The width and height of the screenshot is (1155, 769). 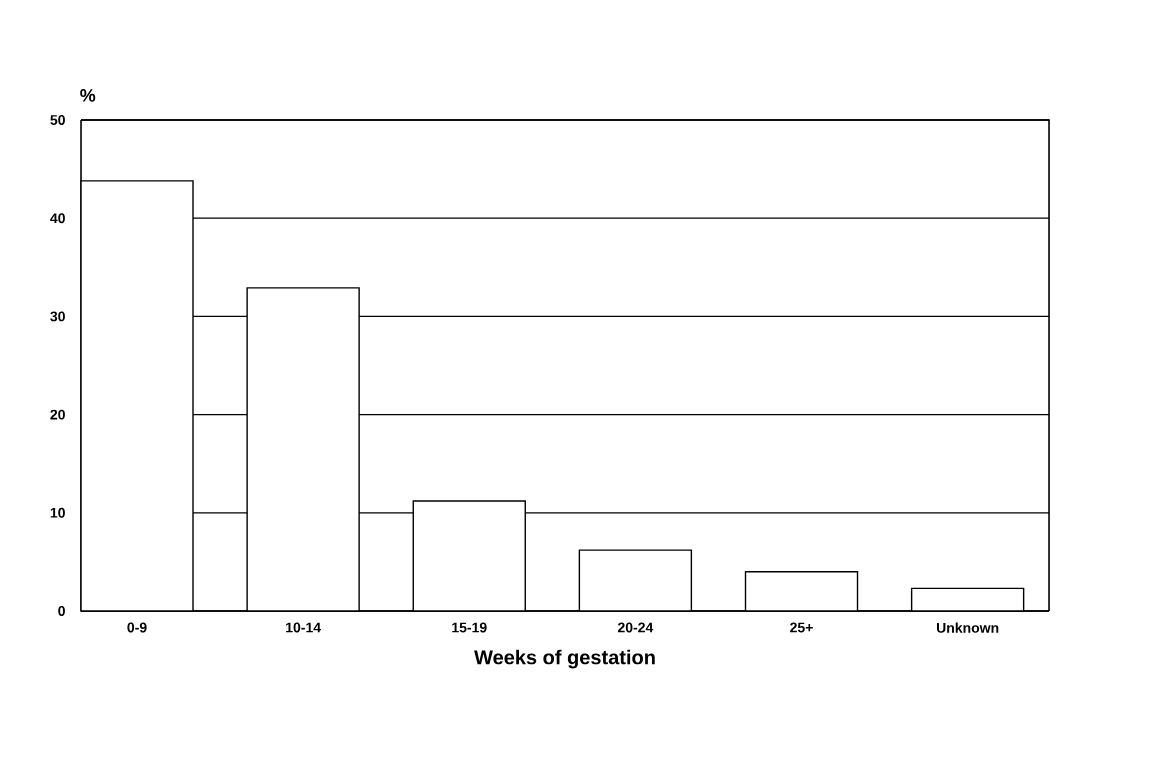 I want to click on x-tick-label: 15-19, so click(x=469, y=627).